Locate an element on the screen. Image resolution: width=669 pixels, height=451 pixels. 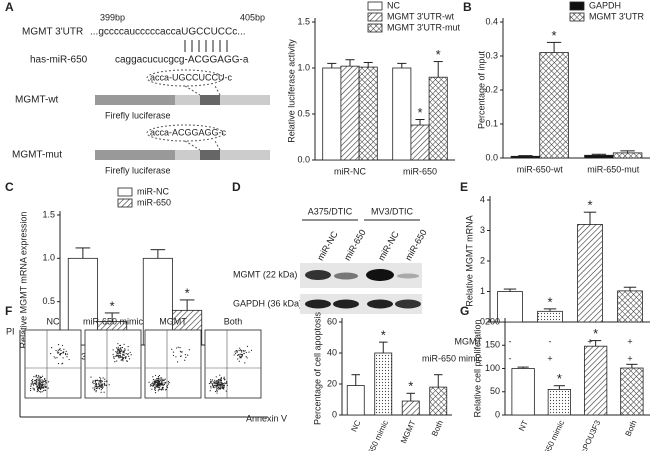
lane-label: miR-650 is located at coordinates (416, 245).